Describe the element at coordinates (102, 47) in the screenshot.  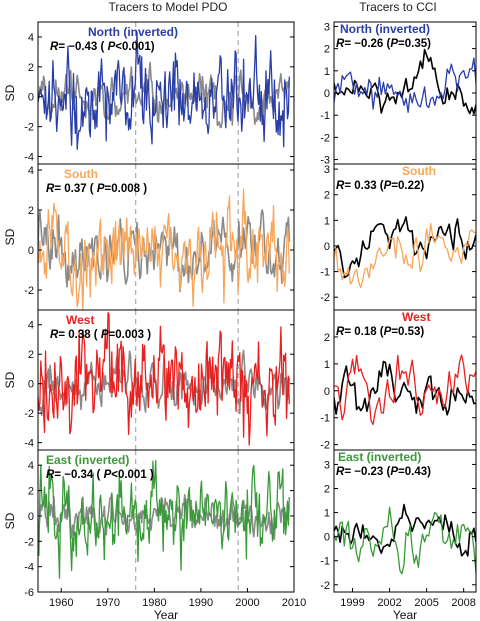
I see `correlation-stat: R= −0.43 ( P<0.001)` at that location.